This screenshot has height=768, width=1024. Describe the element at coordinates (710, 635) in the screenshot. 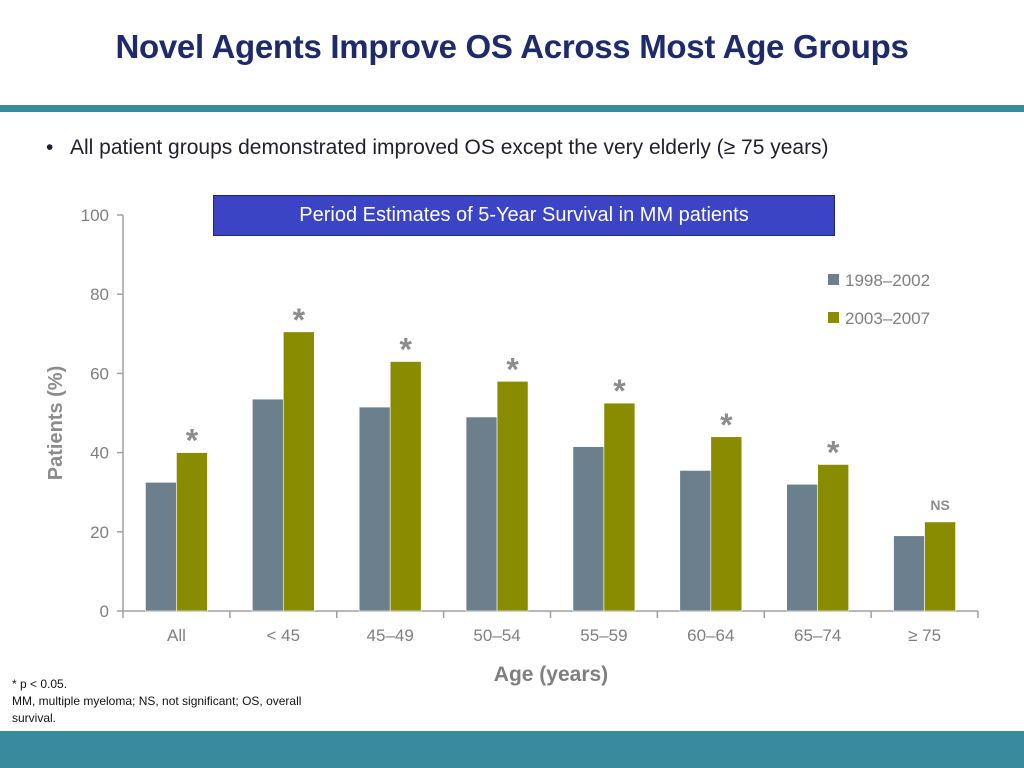

I see `x-tick-label: 60–64` at that location.